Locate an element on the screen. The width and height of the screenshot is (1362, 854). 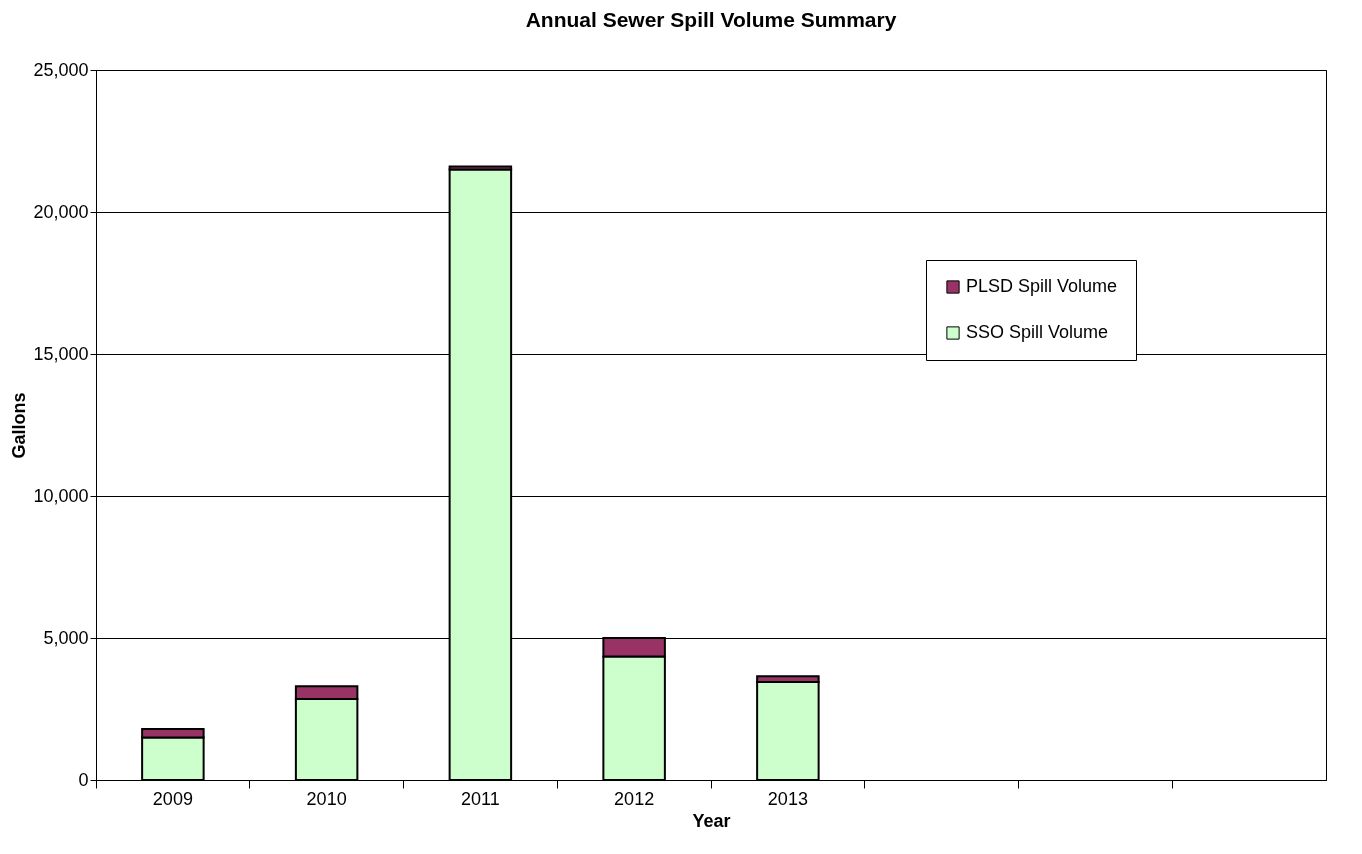
legend-label: SSO Spill Volume is located at coordinates (1037, 332).